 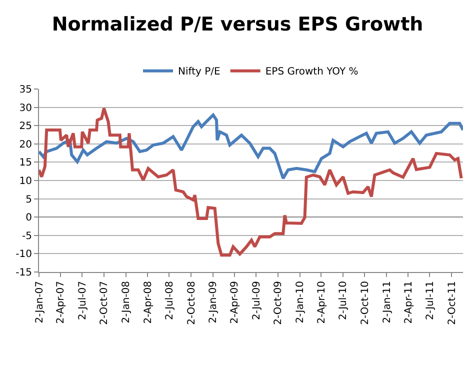 I want to click on chart-title: Normalized P/E versus EPS Growth, so click(x=238, y=24).